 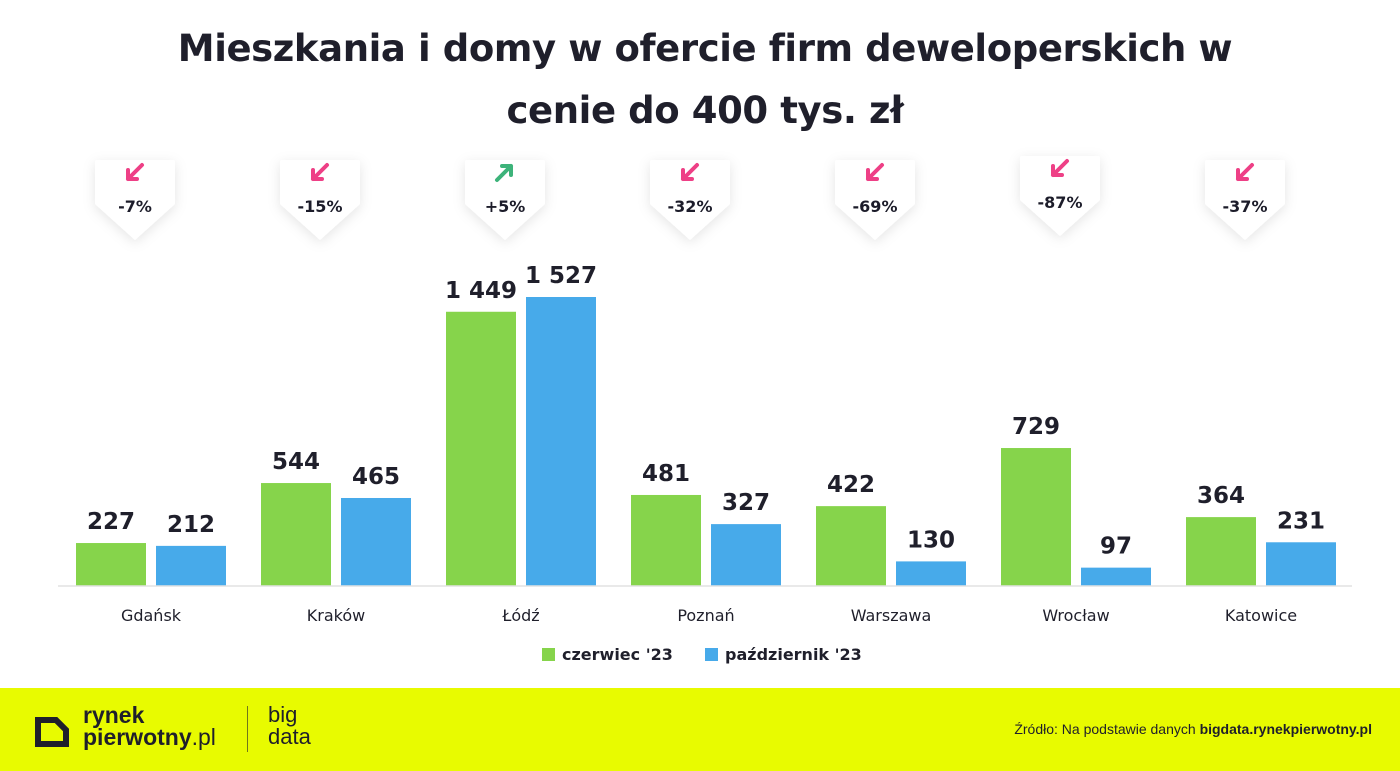 I want to click on legend: czerwiec '23 październik '23, so click(x=702, y=654).